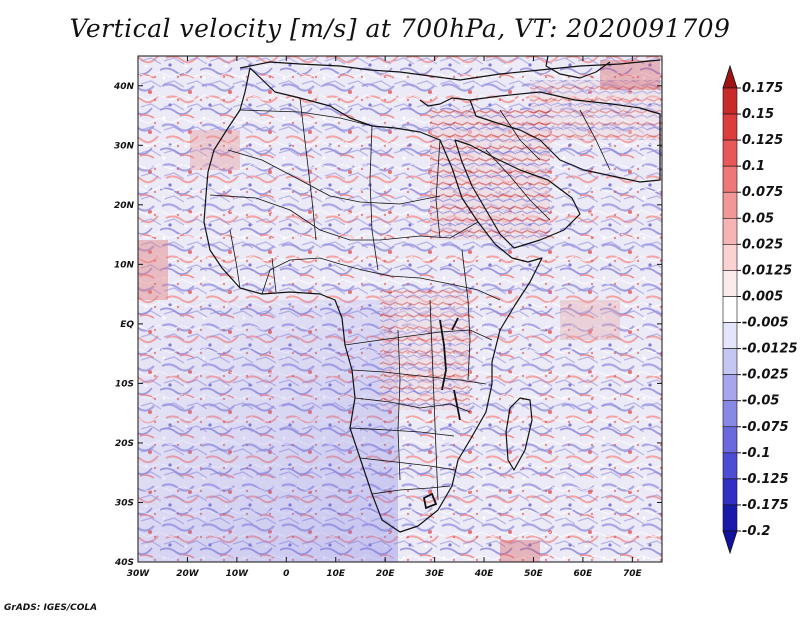  What do you see at coordinates (238, 574) in the screenshot?
I see `lon-tick-label: 10W` at bounding box center [238, 574].